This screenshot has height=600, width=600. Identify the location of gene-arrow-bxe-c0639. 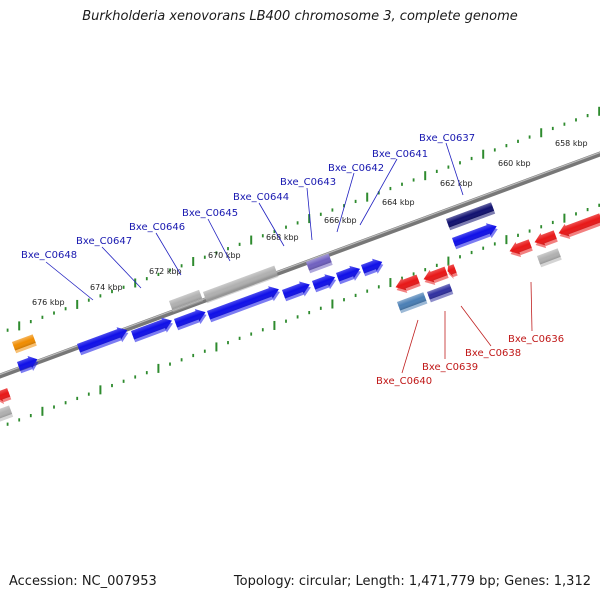
(436, 276).